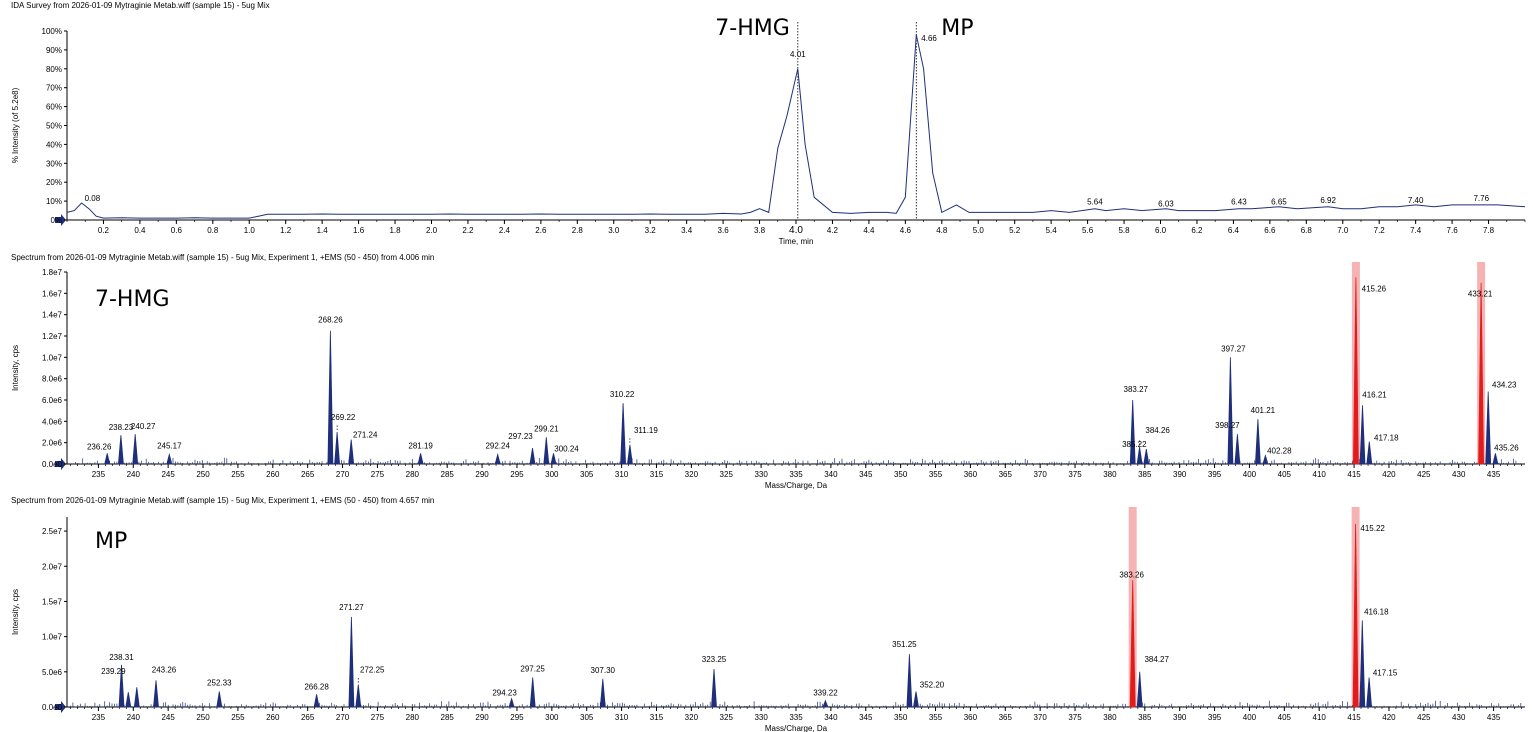 The image size is (1533, 732). Describe the element at coordinates (482, 474) in the screenshot. I see `spectrum-1-xtick-label: 290` at that location.